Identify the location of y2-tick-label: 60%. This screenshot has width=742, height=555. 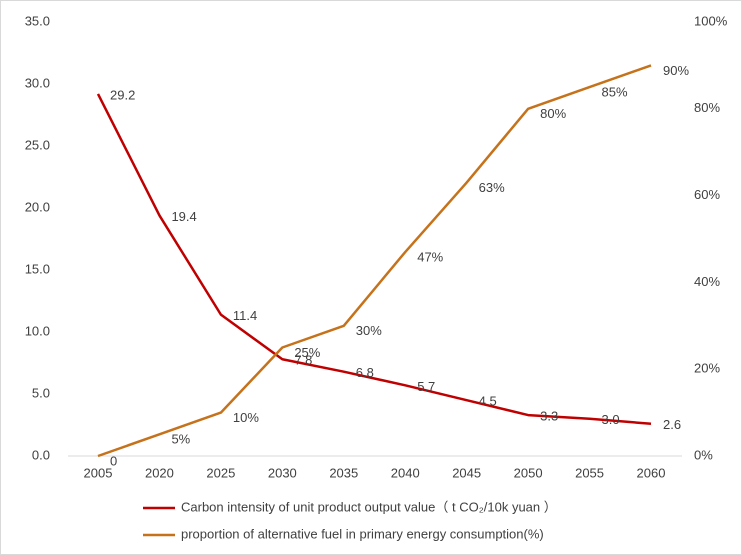
(707, 194).